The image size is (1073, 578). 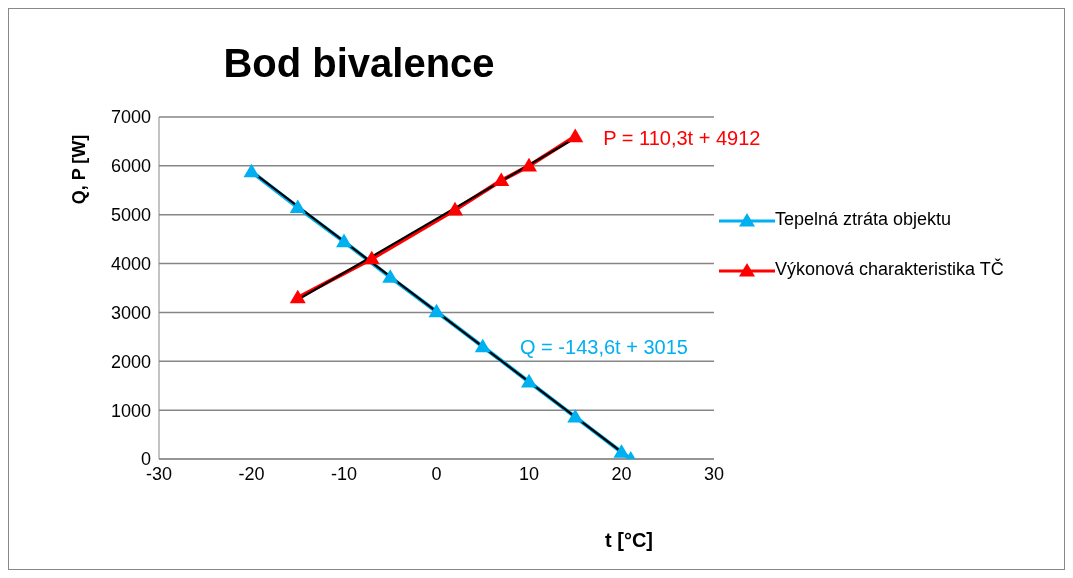 What do you see at coordinates (130, 410) in the screenshot?
I see `y-tick-label: 1000` at bounding box center [130, 410].